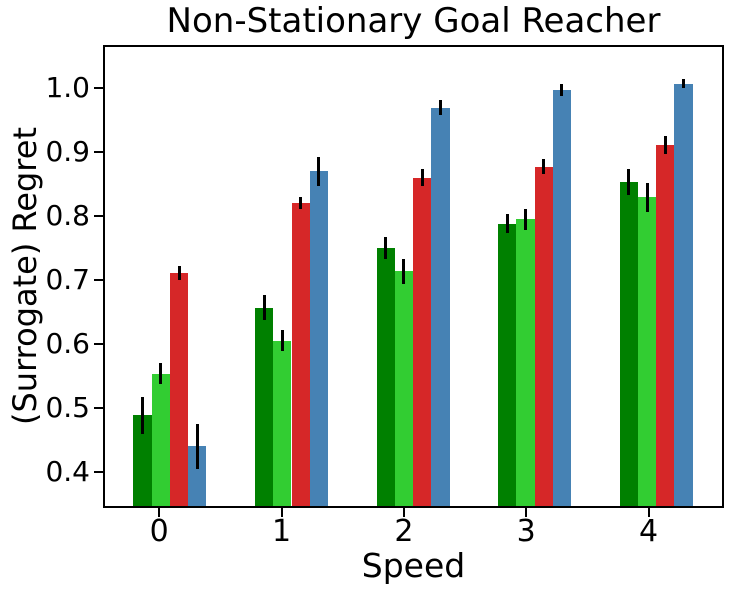 Image resolution: width=737 pixels, height=594 pixels. Describe the element at coordinates (67, 216) in the screenshot. I see `y-tick-label: 0.8` at that location.